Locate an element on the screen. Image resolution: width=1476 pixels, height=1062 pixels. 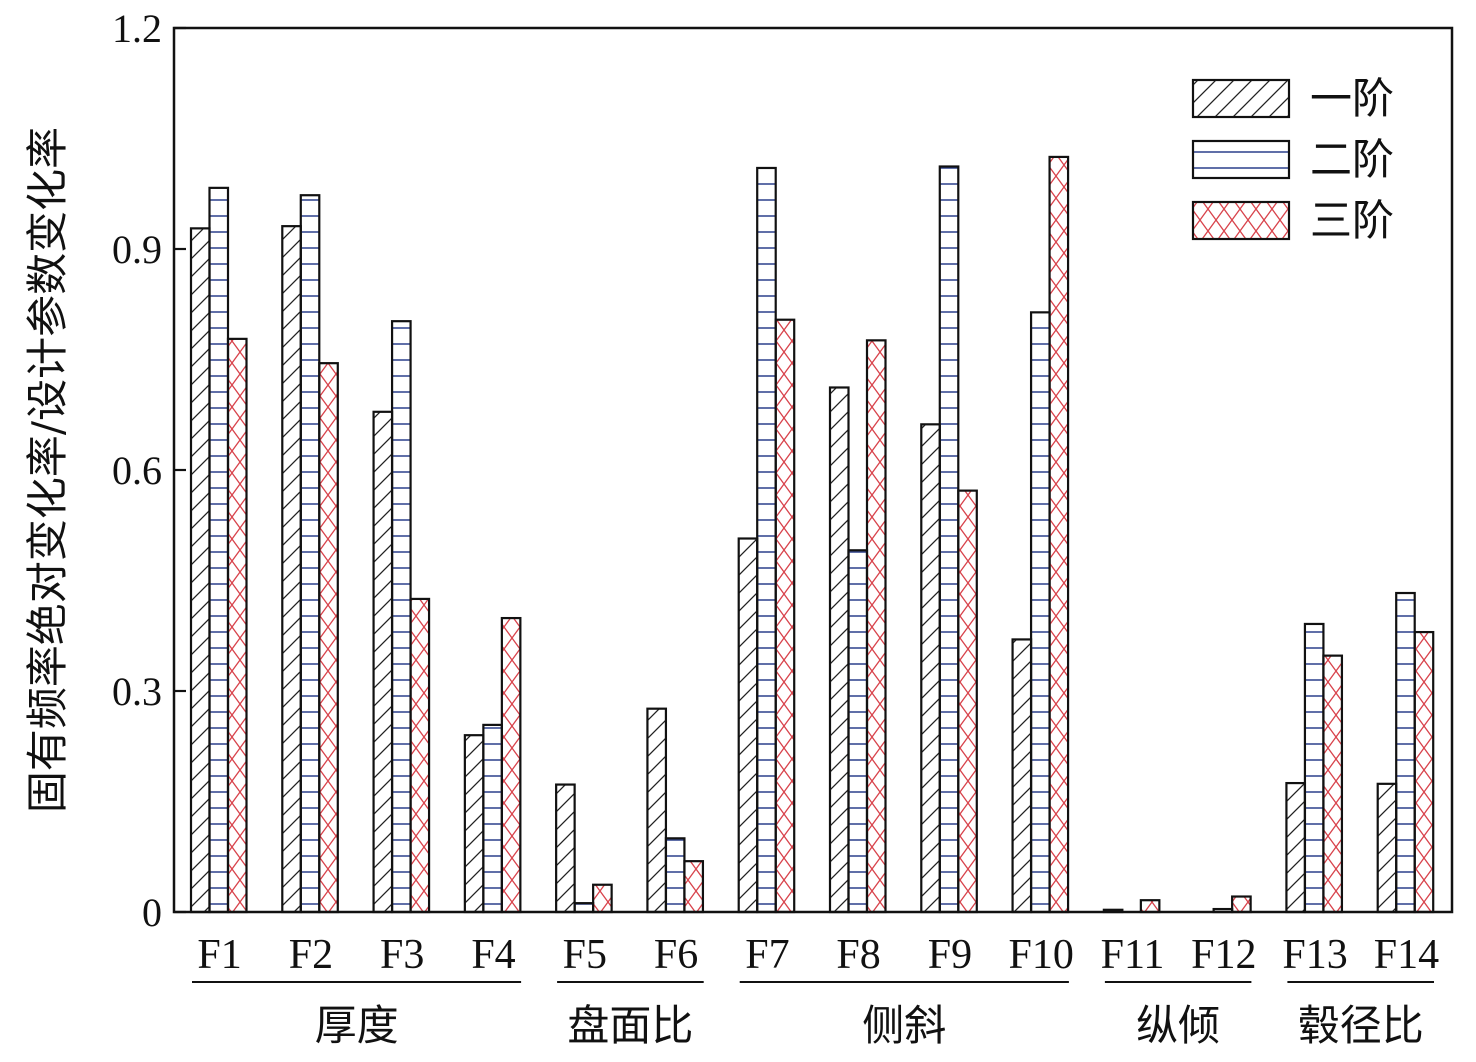
x-tick-label-f11: F11 is located at coordinates (1133, 955).